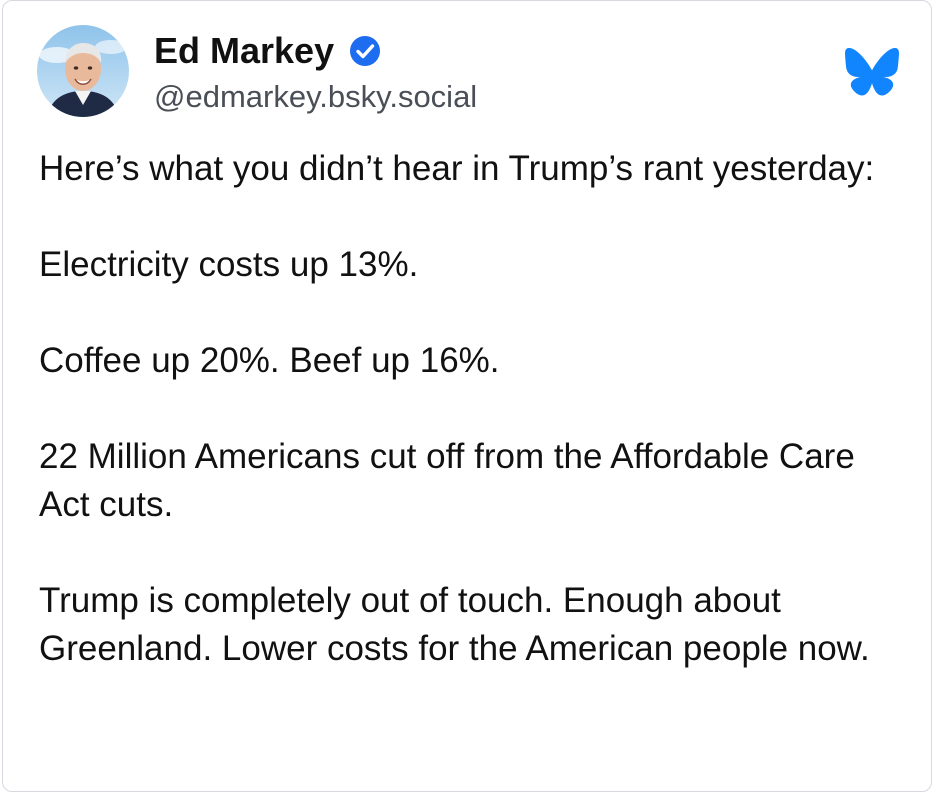 The width and height of the screenshot is (938, 802). I want to click on author-name: Ed Markey, so click(244, 50).